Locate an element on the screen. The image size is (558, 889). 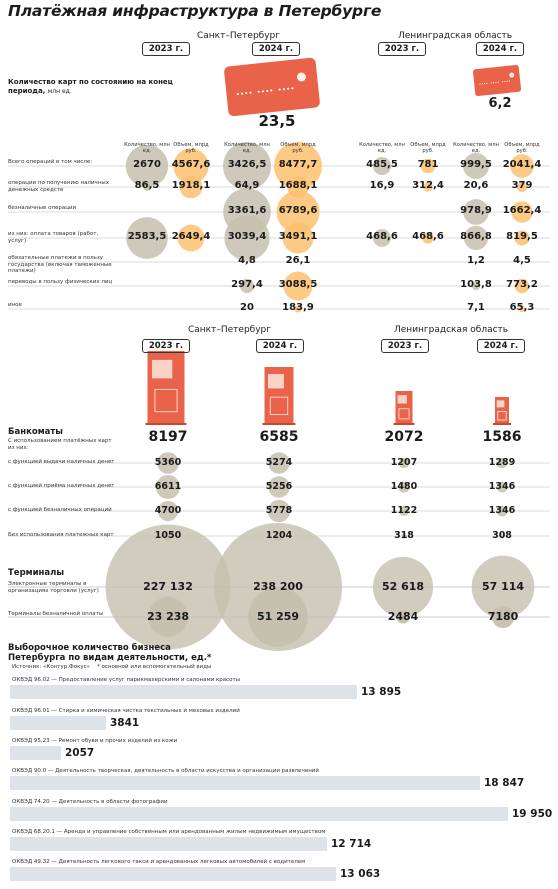
col-header-lo24v: Объем, млрд руб. is located at coordinates (522, 148).